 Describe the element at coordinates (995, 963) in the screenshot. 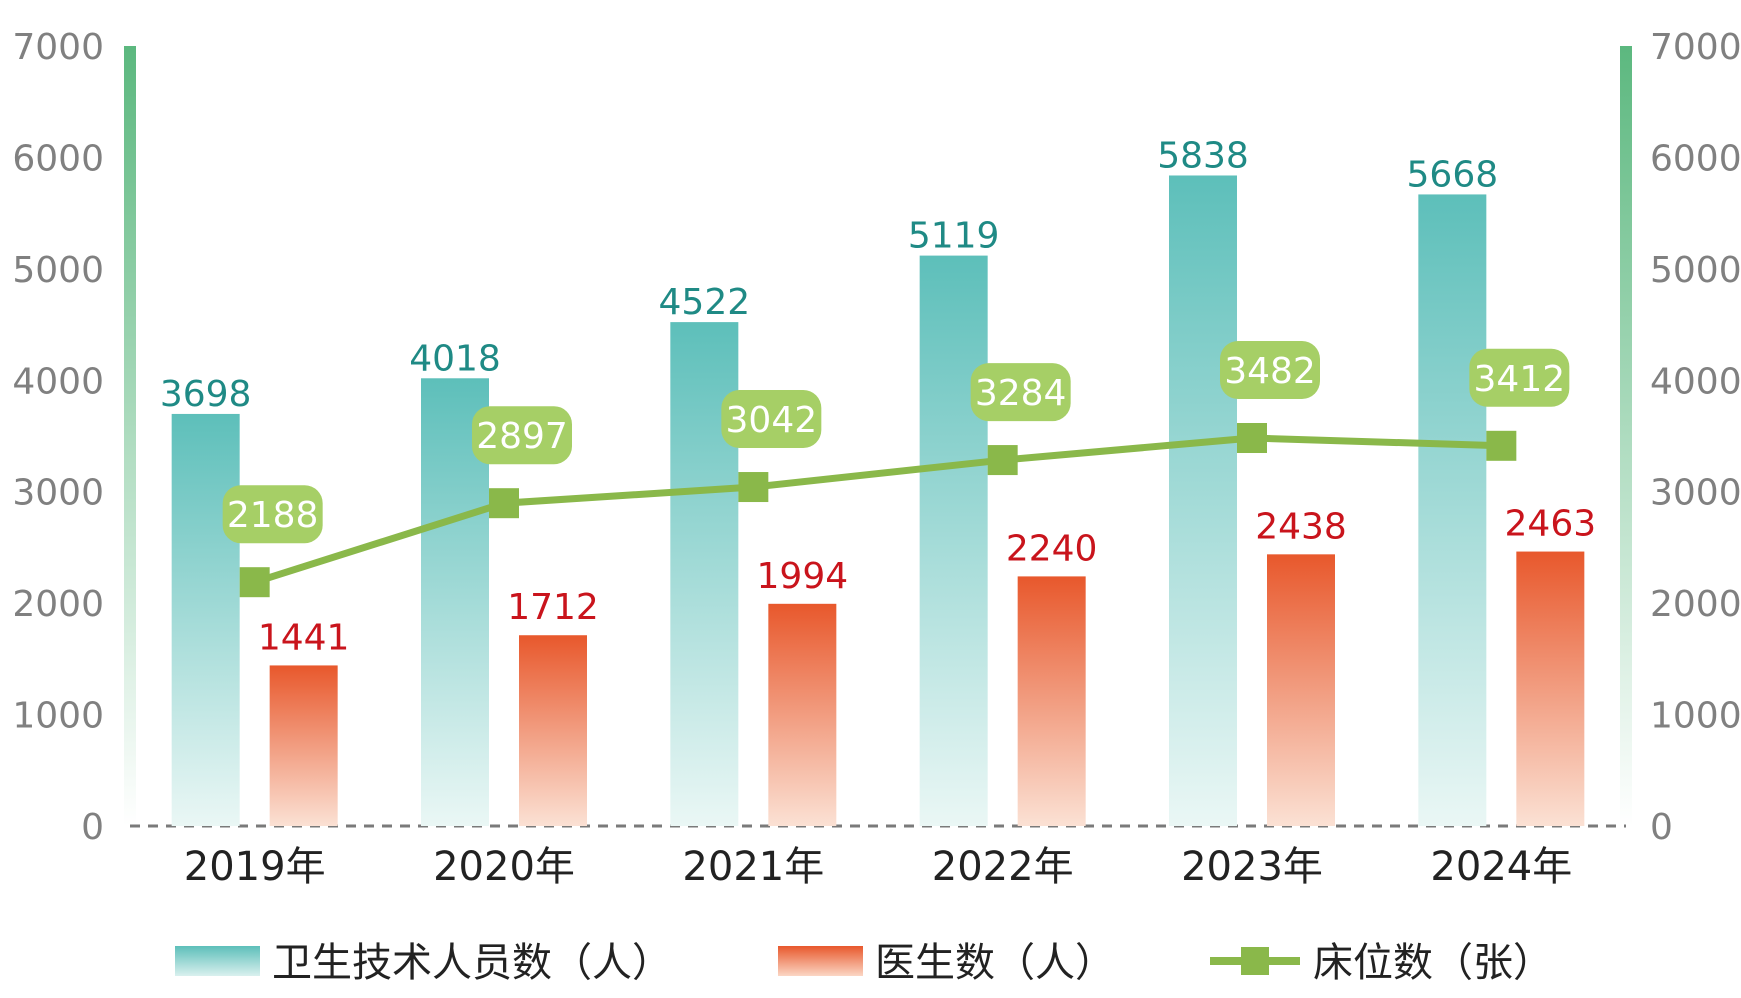

I see `legend-label-doctors: 医生数（人）` at that location.